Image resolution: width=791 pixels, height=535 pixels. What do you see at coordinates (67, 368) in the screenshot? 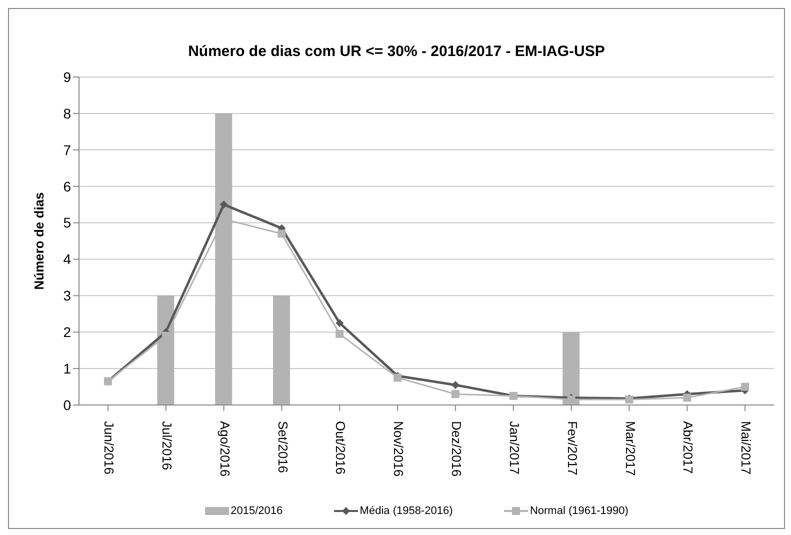
I see `y-tick-label: 1` at bounding box center [67, 368].